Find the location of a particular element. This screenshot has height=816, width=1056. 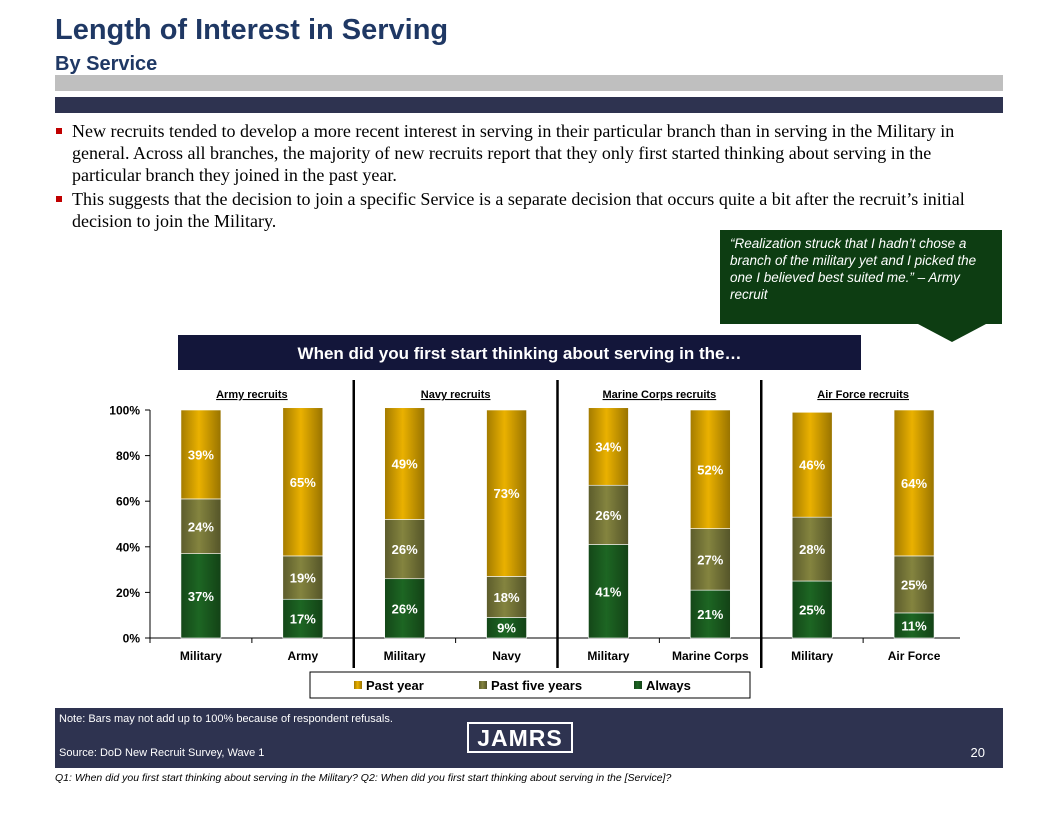

bar-value-label: 41% is located at coordinates (608, 591).